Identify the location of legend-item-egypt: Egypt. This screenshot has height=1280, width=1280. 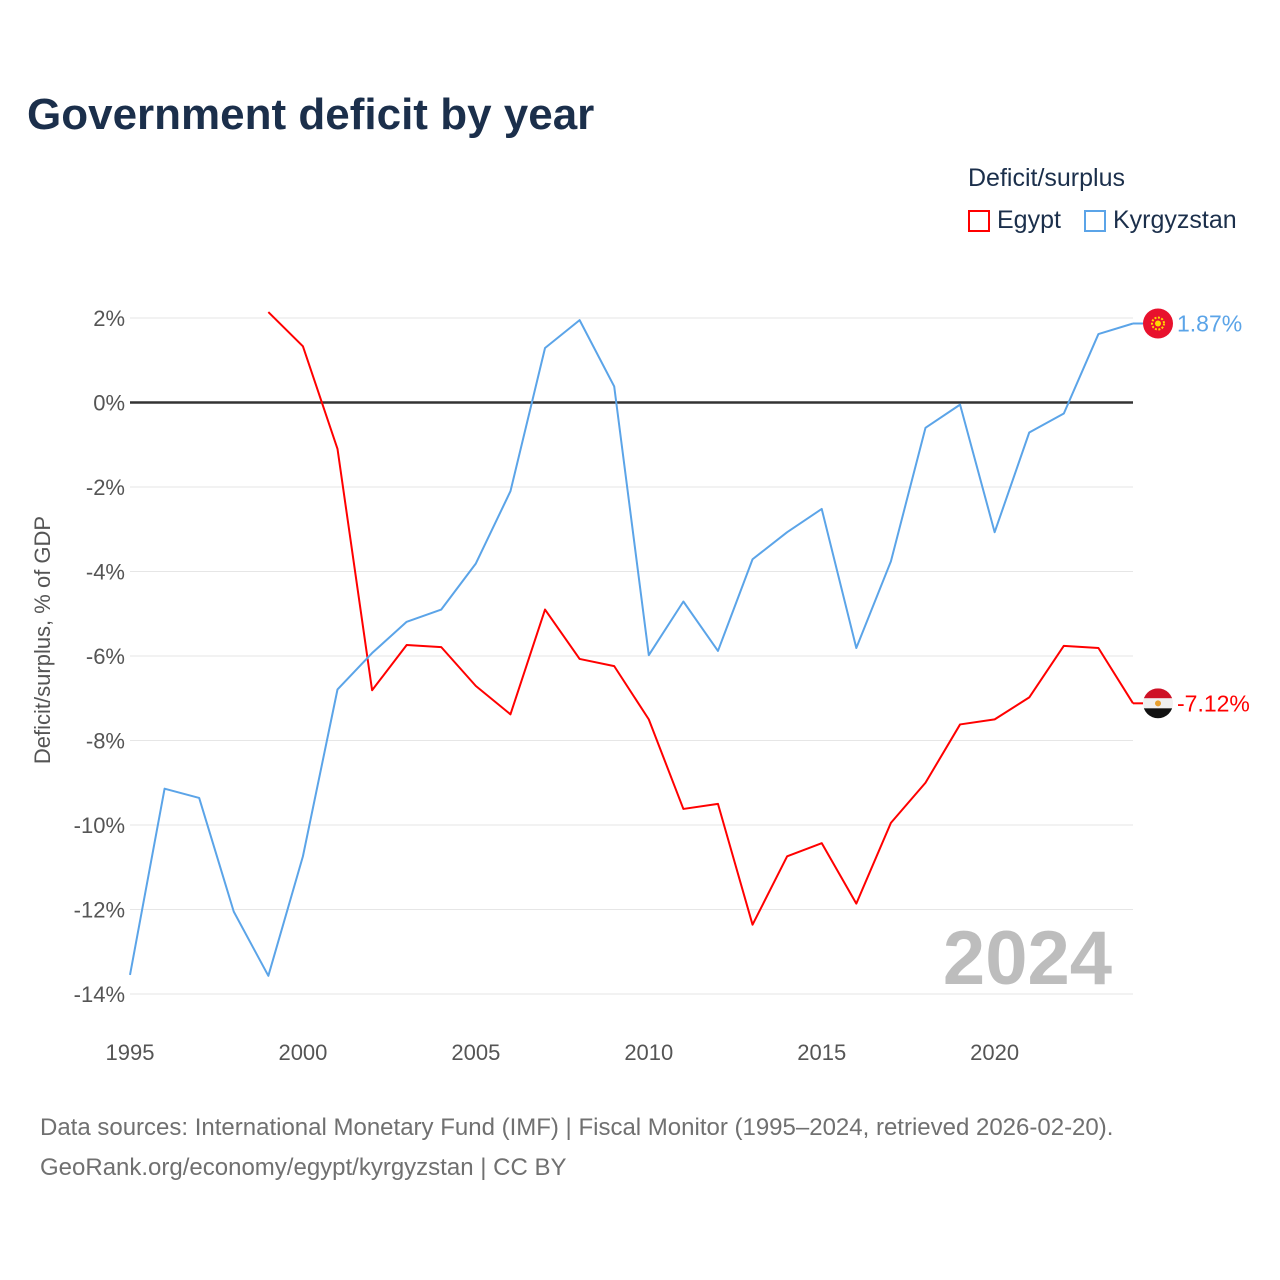
(1014, 220).